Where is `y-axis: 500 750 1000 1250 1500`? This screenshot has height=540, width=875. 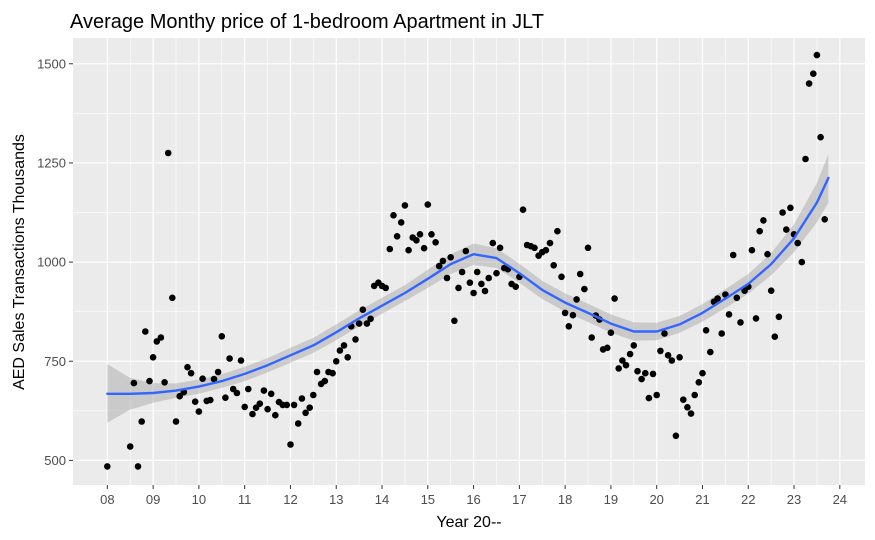 y-axis: 500 750 1000 1250 1500 is located at coordinates (55, 262).